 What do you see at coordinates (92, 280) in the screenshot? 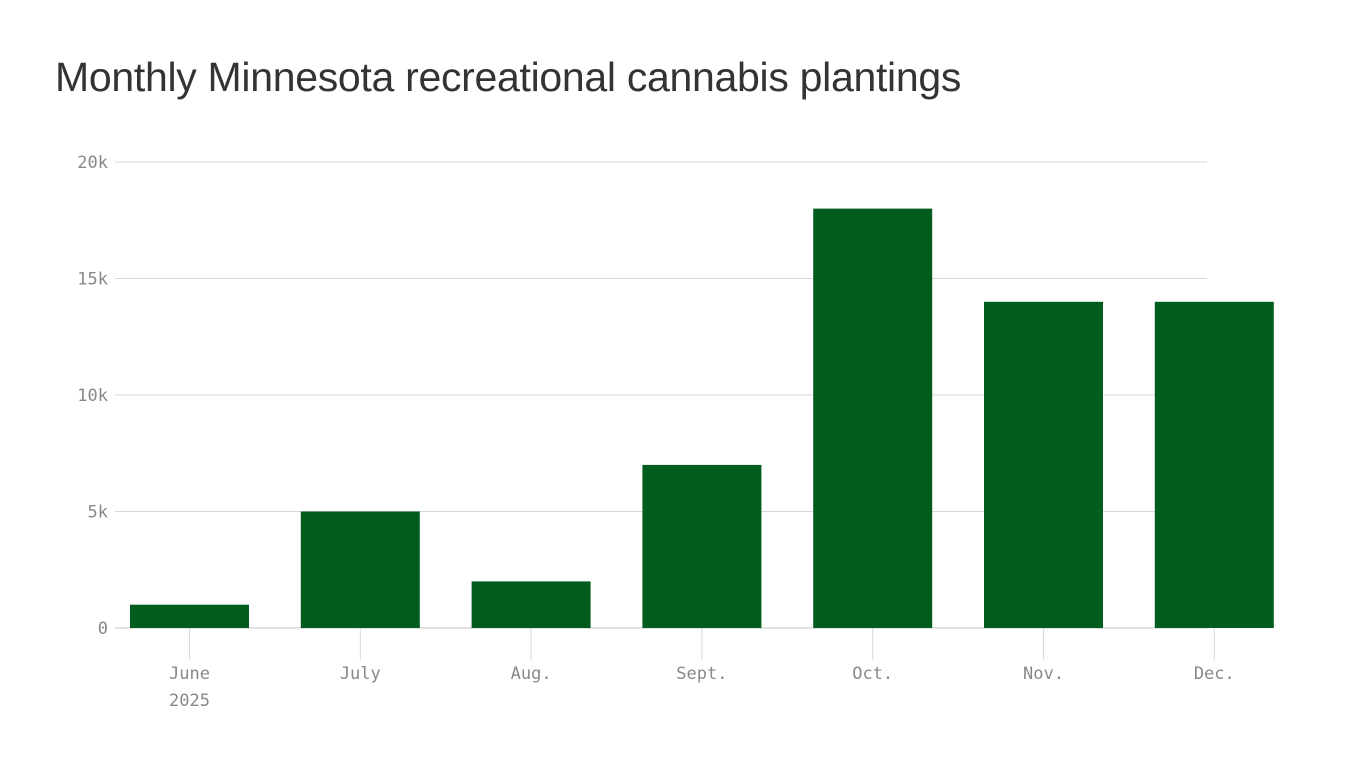
I see `y-tick-label: 15k` at bounding box center [92, 280].